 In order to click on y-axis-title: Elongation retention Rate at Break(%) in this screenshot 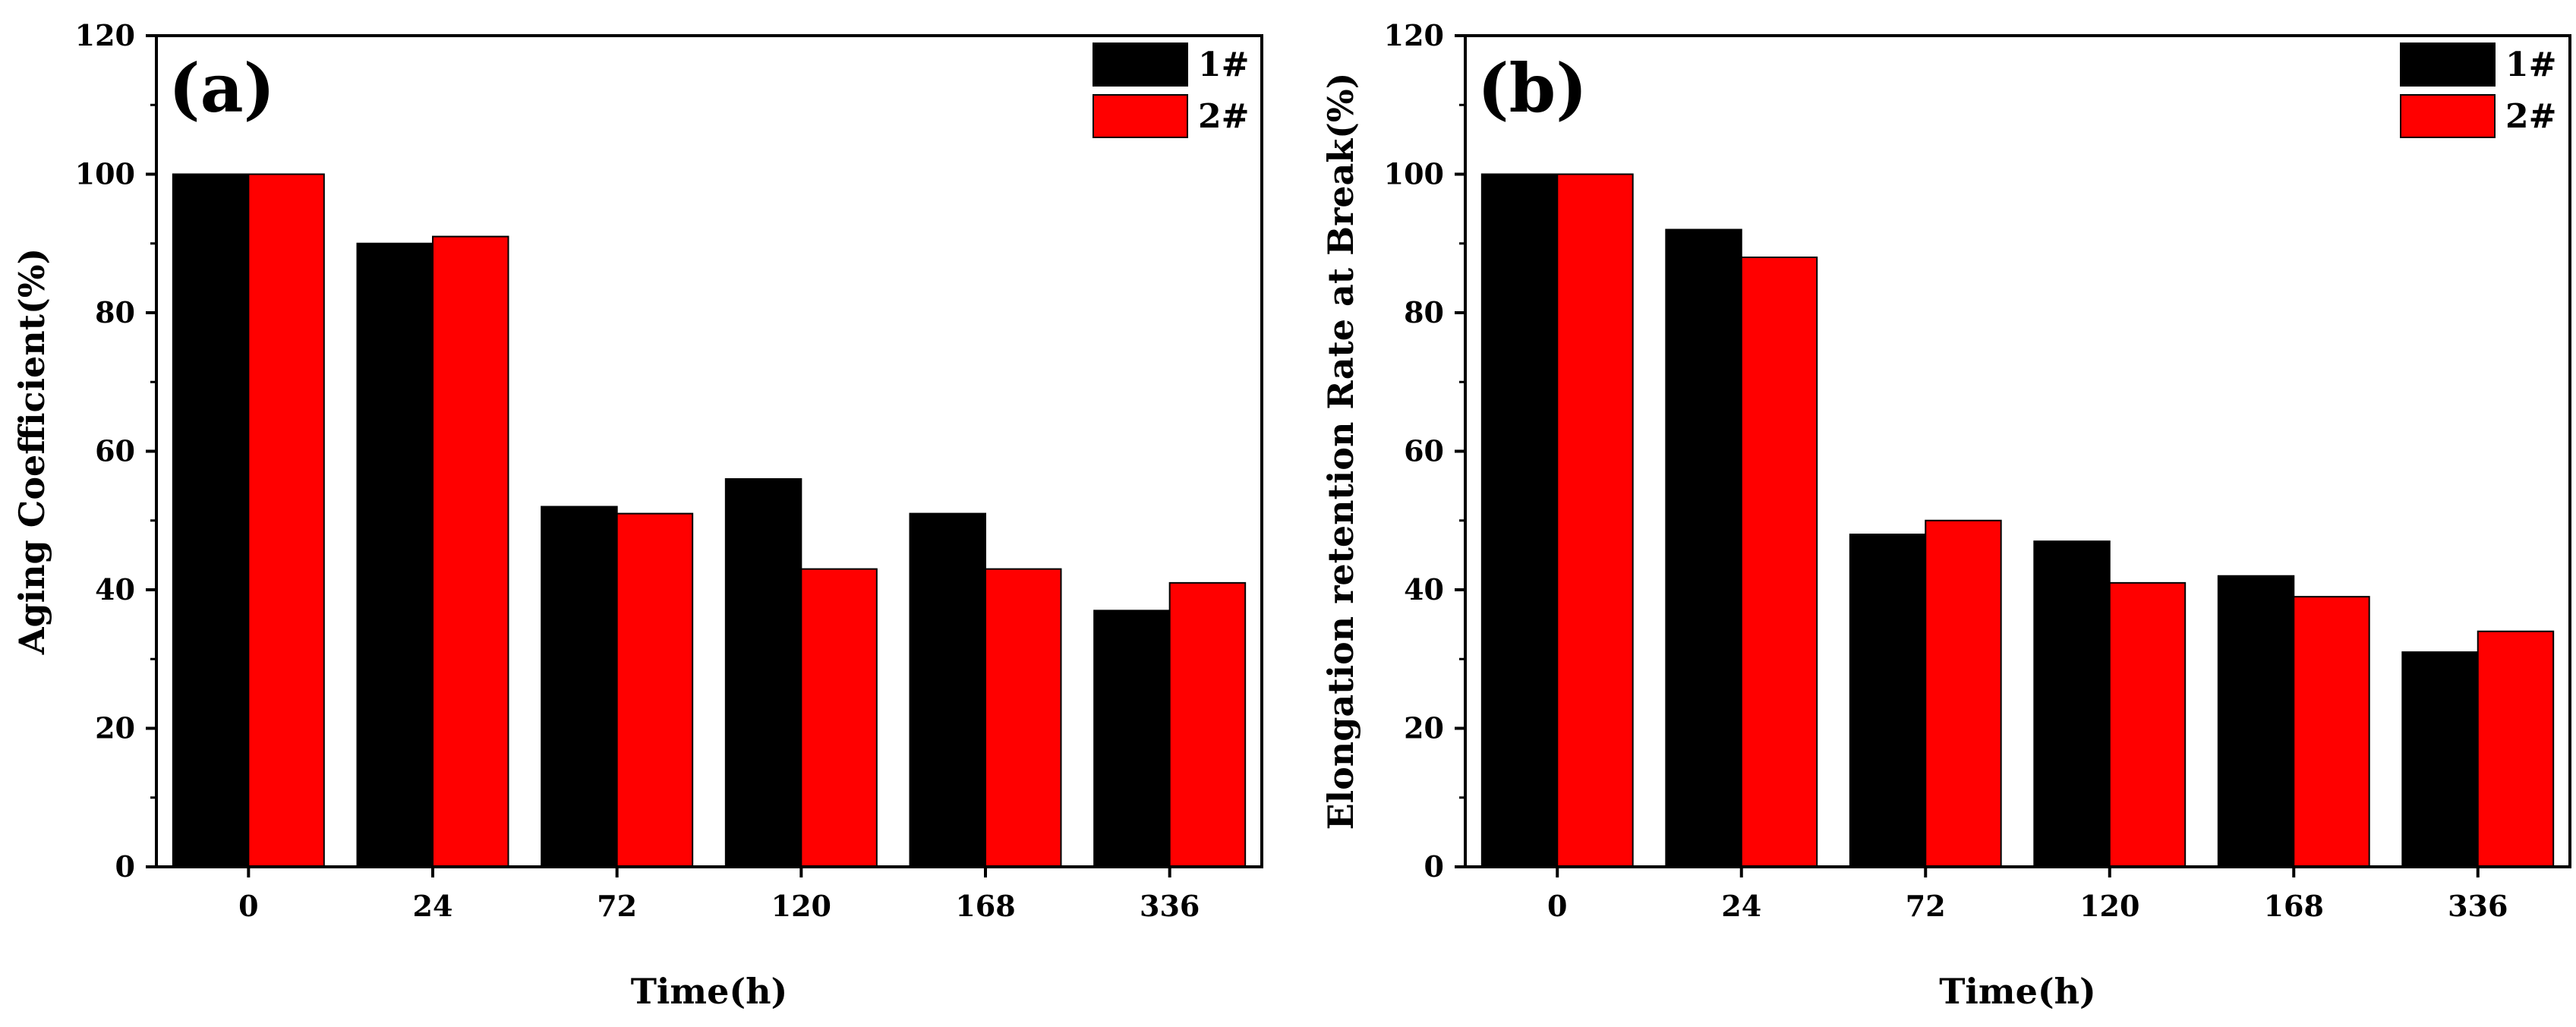, I will do `click(1340, 451)`.